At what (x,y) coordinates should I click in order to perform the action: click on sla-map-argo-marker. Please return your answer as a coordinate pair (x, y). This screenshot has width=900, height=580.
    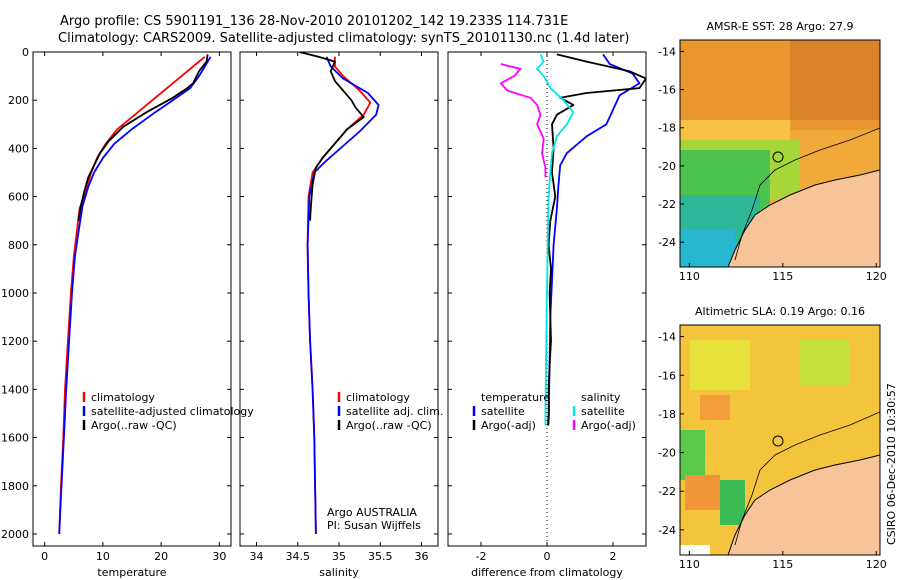
    Looking at the image, I should click on (778, 441).